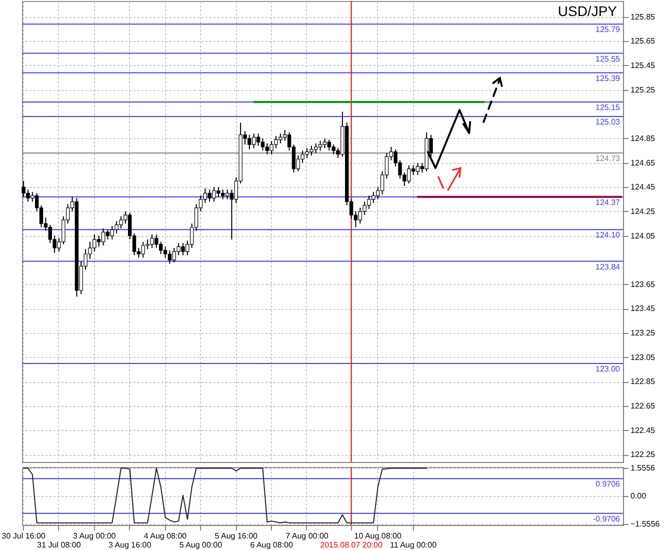 This screenshot has width=665, height=550. I want to click on ref-line-label: 0.9706, so click(608, 484).